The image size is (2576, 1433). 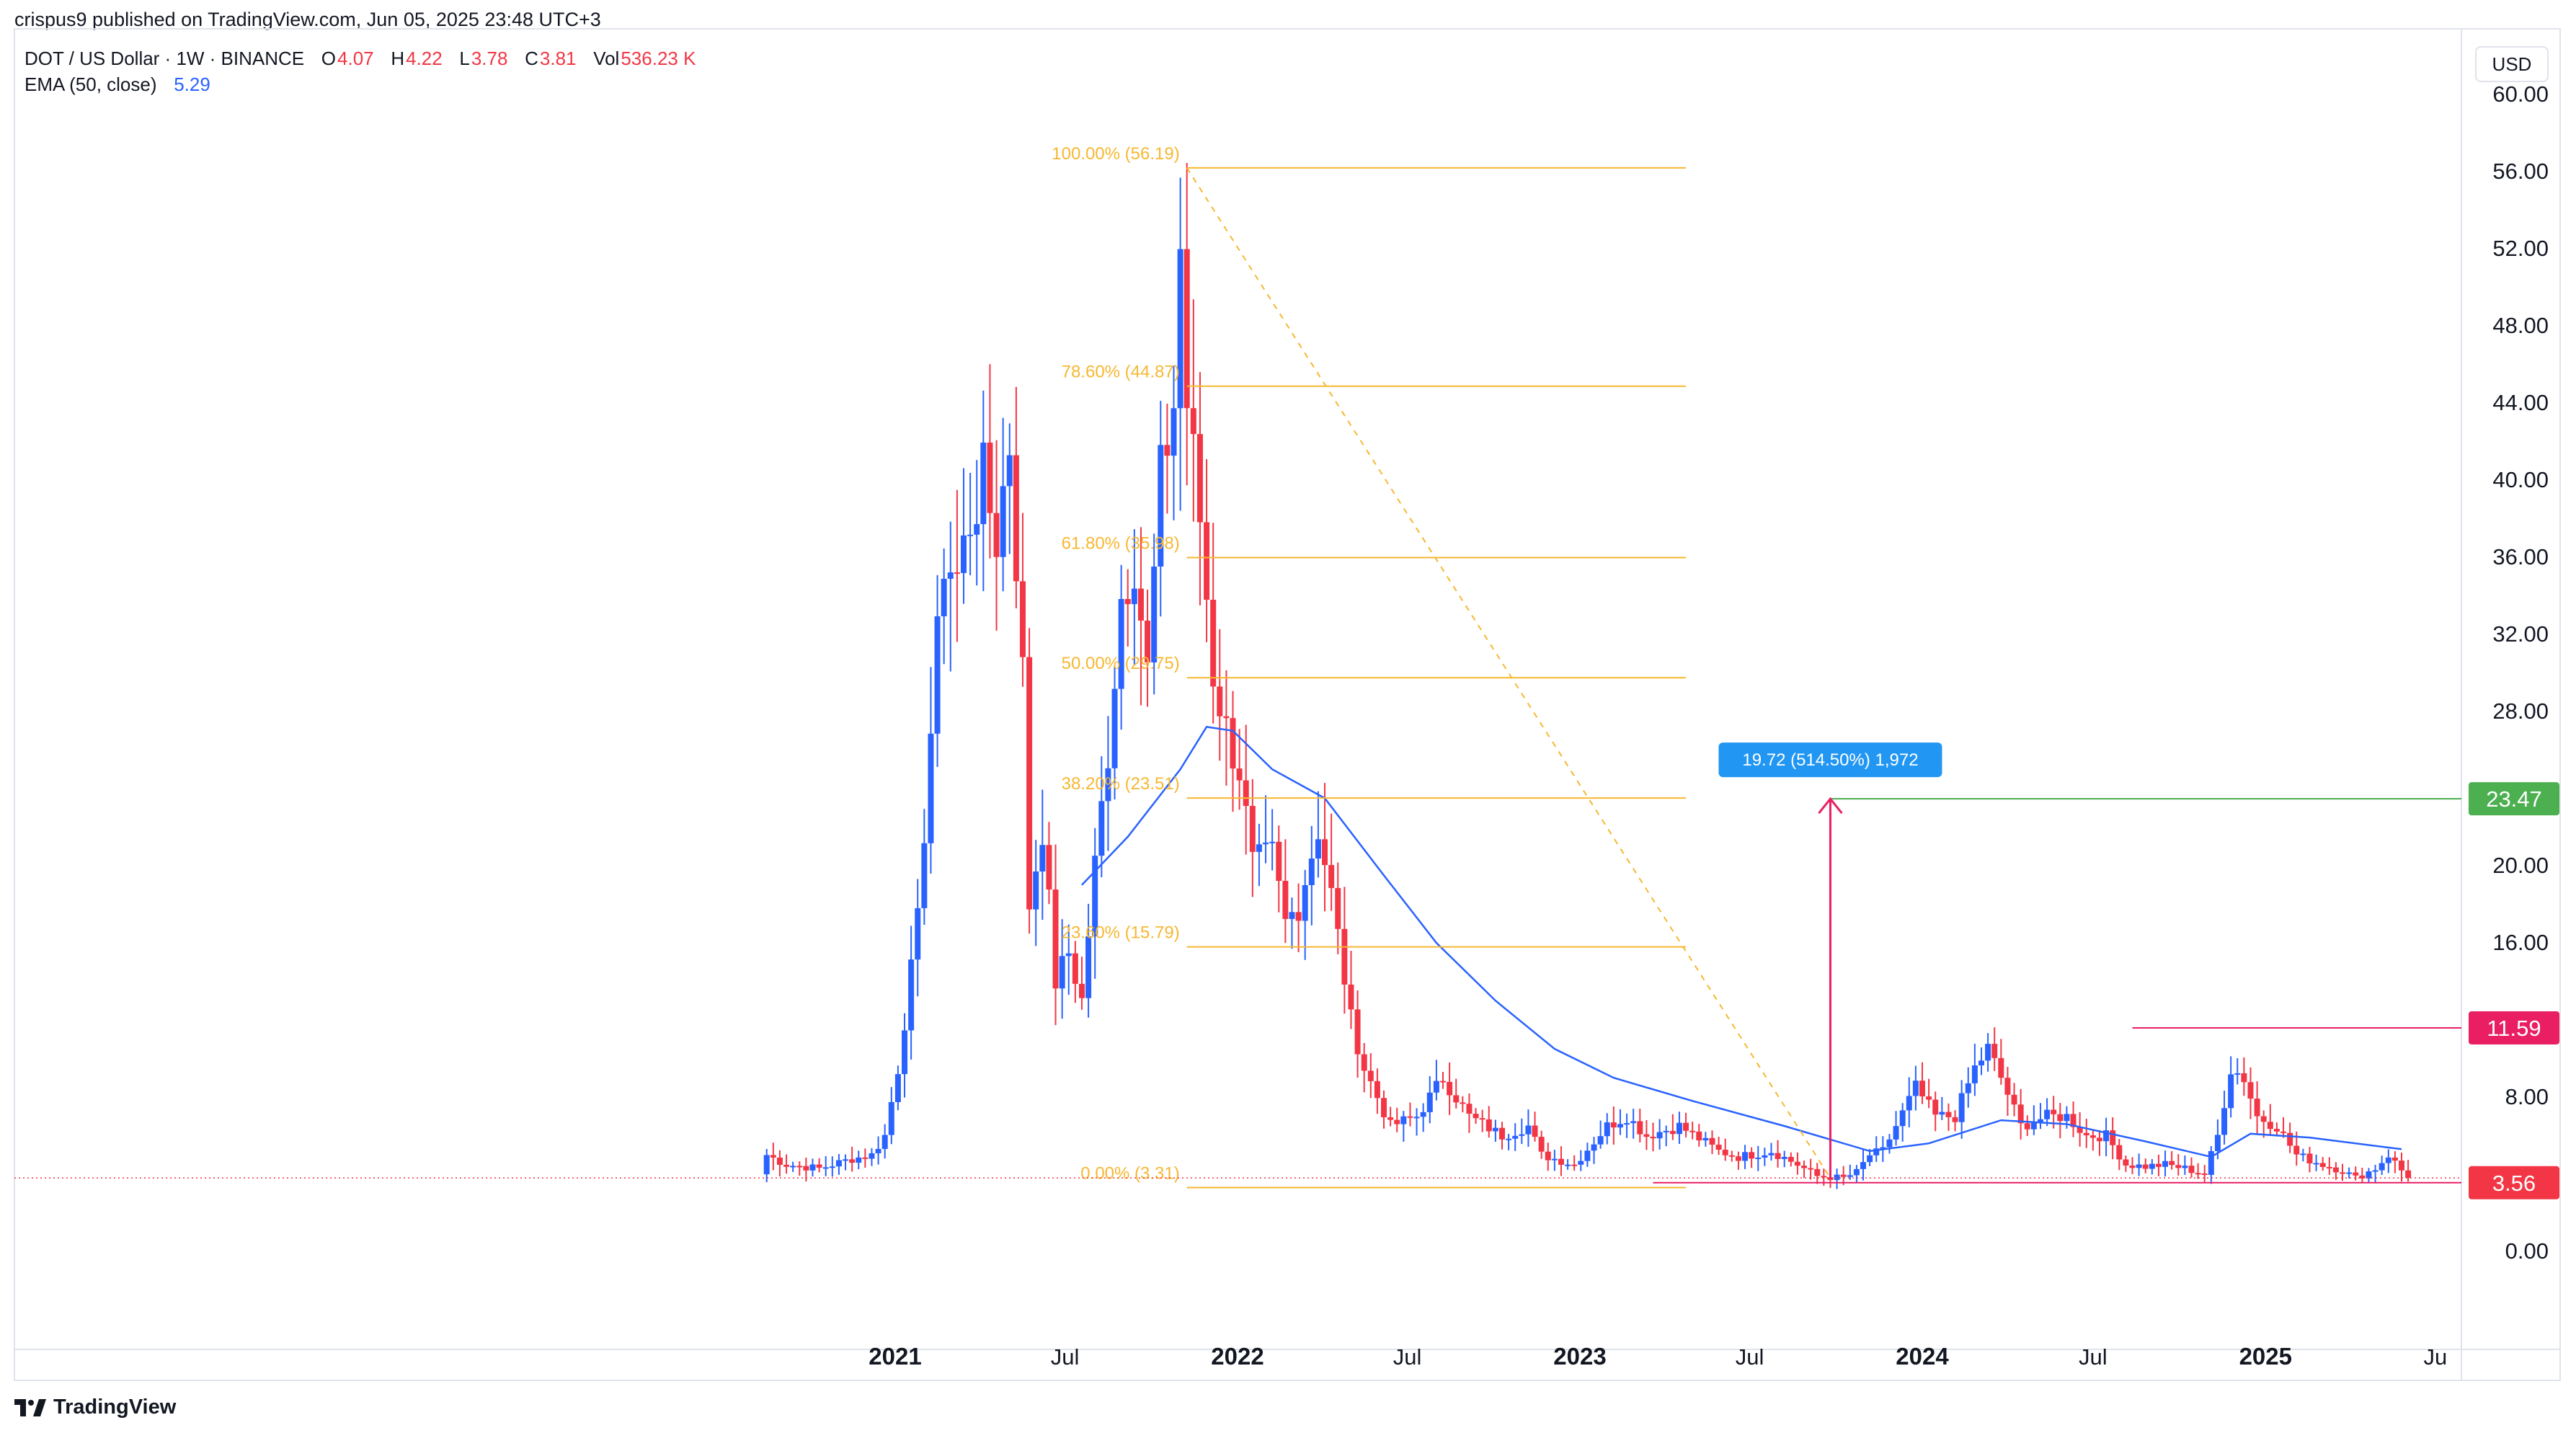 I want to click on measure-label: 19.72 (514.50%) 1,972, so click(x=1830, y=760).